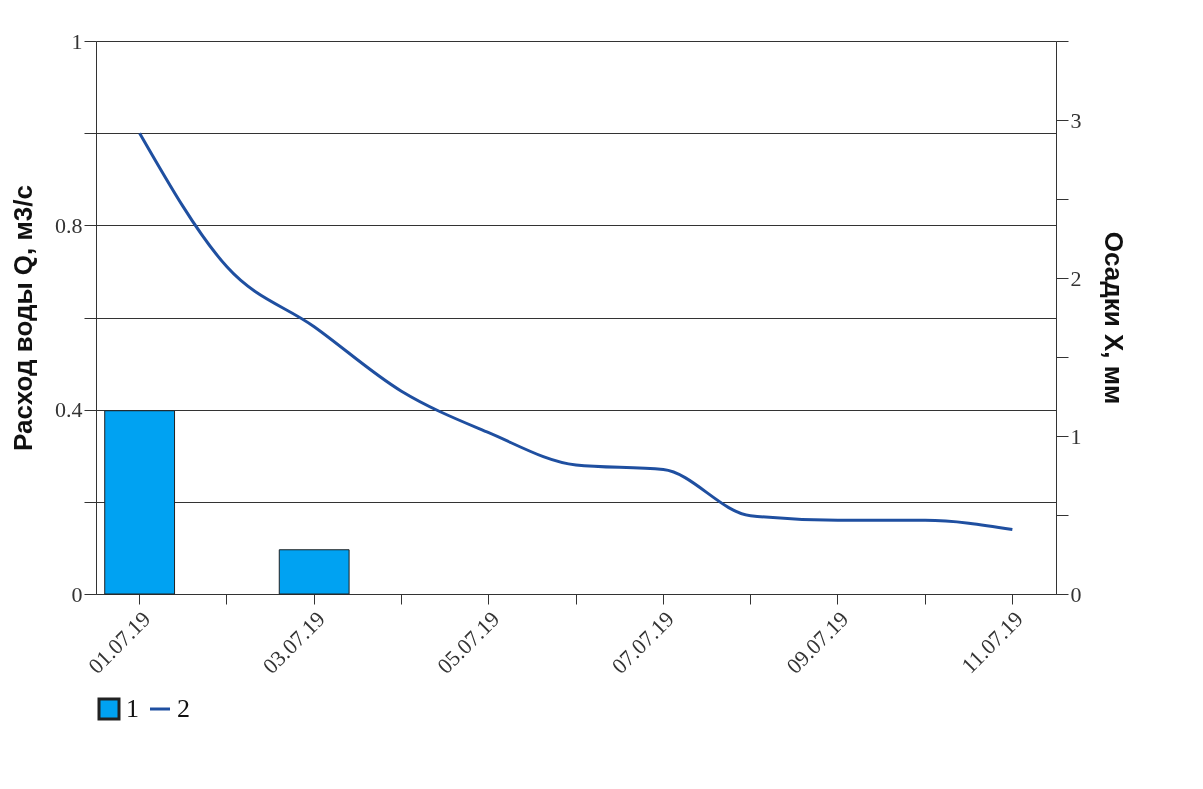 The width and height of the screenshot is (1203, 789). What do you see at coordinates (1076, 436) in the screenshot?
I see `y2-tick-label: 1` at bounding box center [1076, 436].